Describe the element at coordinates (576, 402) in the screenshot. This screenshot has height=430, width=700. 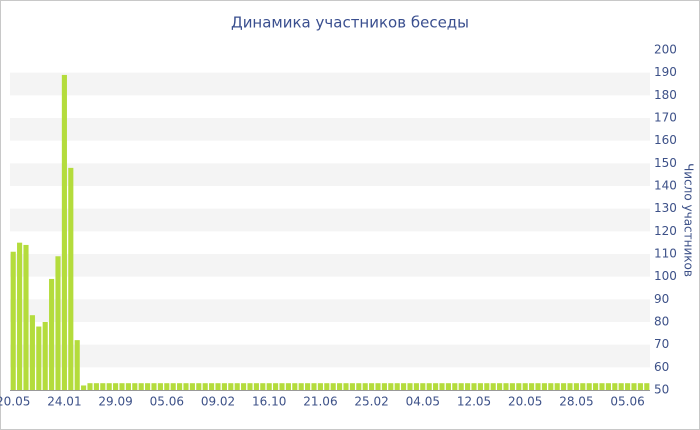
I see `x-tick-label: 28.05` at that location.